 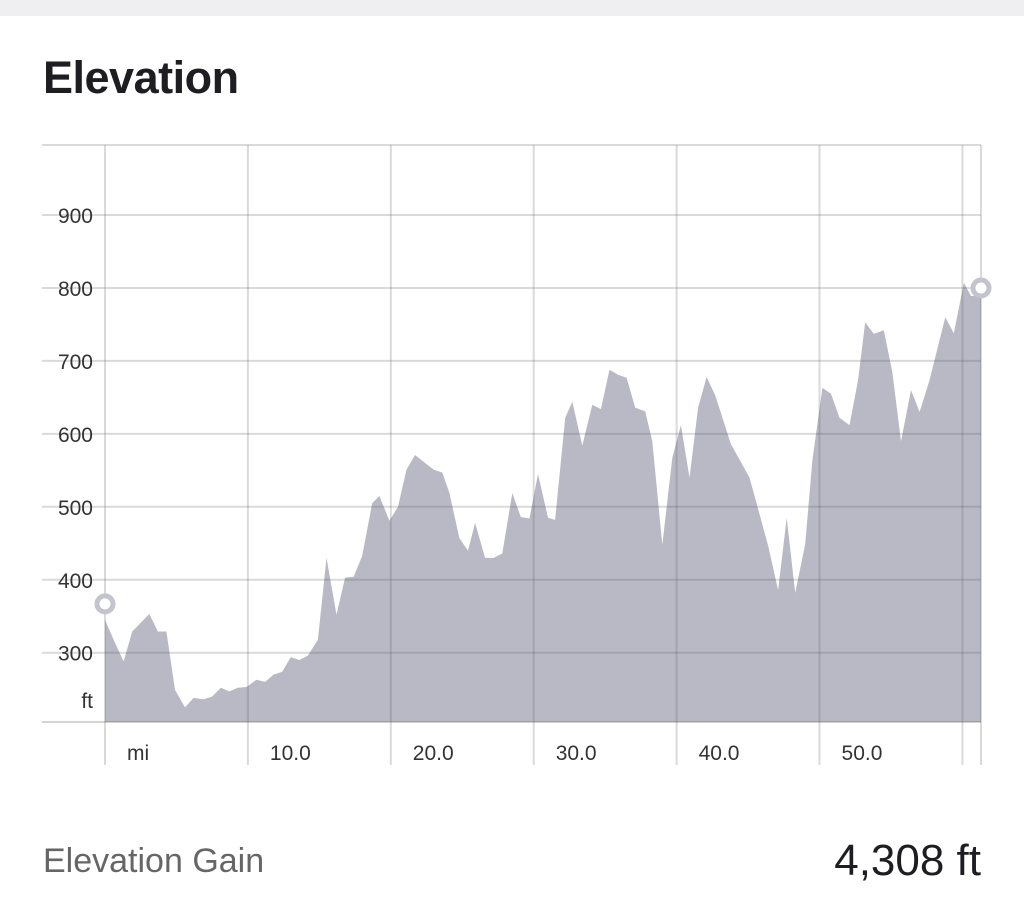 What do you see at coordinates (75, 216) in the screenshot?
I see `y-tick-label: 900` at bounding box center [75, 216].